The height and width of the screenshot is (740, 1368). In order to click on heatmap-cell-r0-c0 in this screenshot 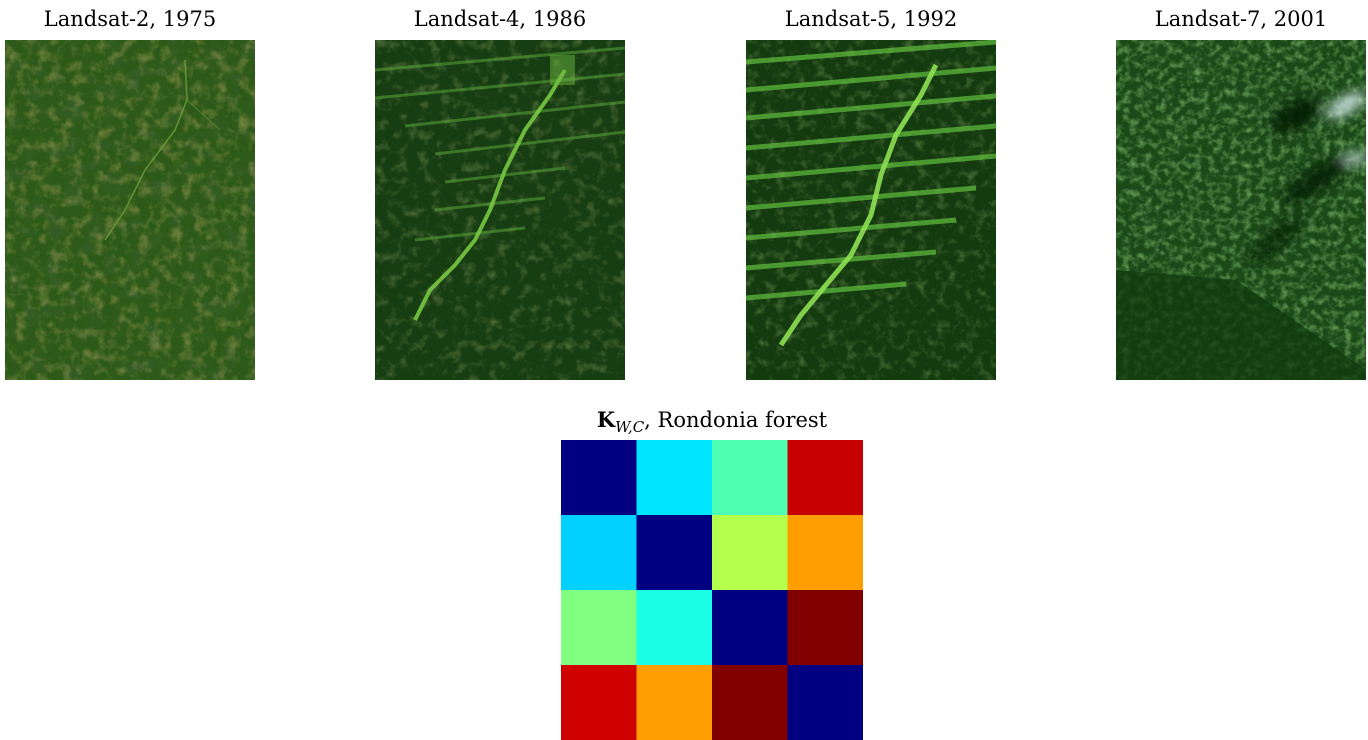, I will do `click(599, 478)`.